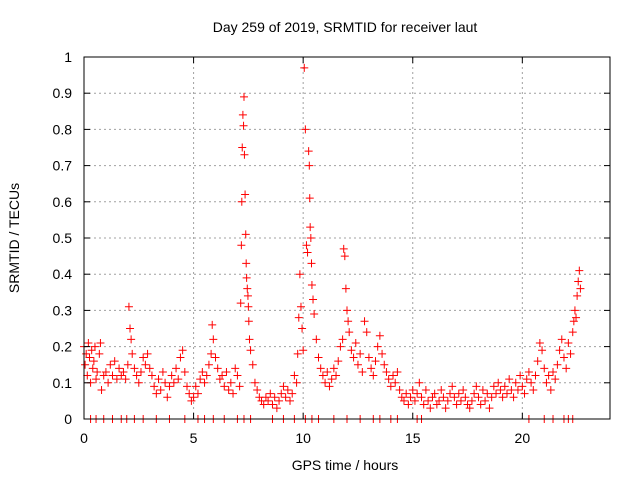 This screenshot has width=640, height=480. I want to click on y-tick-label: 0.7, so click(63, 166).